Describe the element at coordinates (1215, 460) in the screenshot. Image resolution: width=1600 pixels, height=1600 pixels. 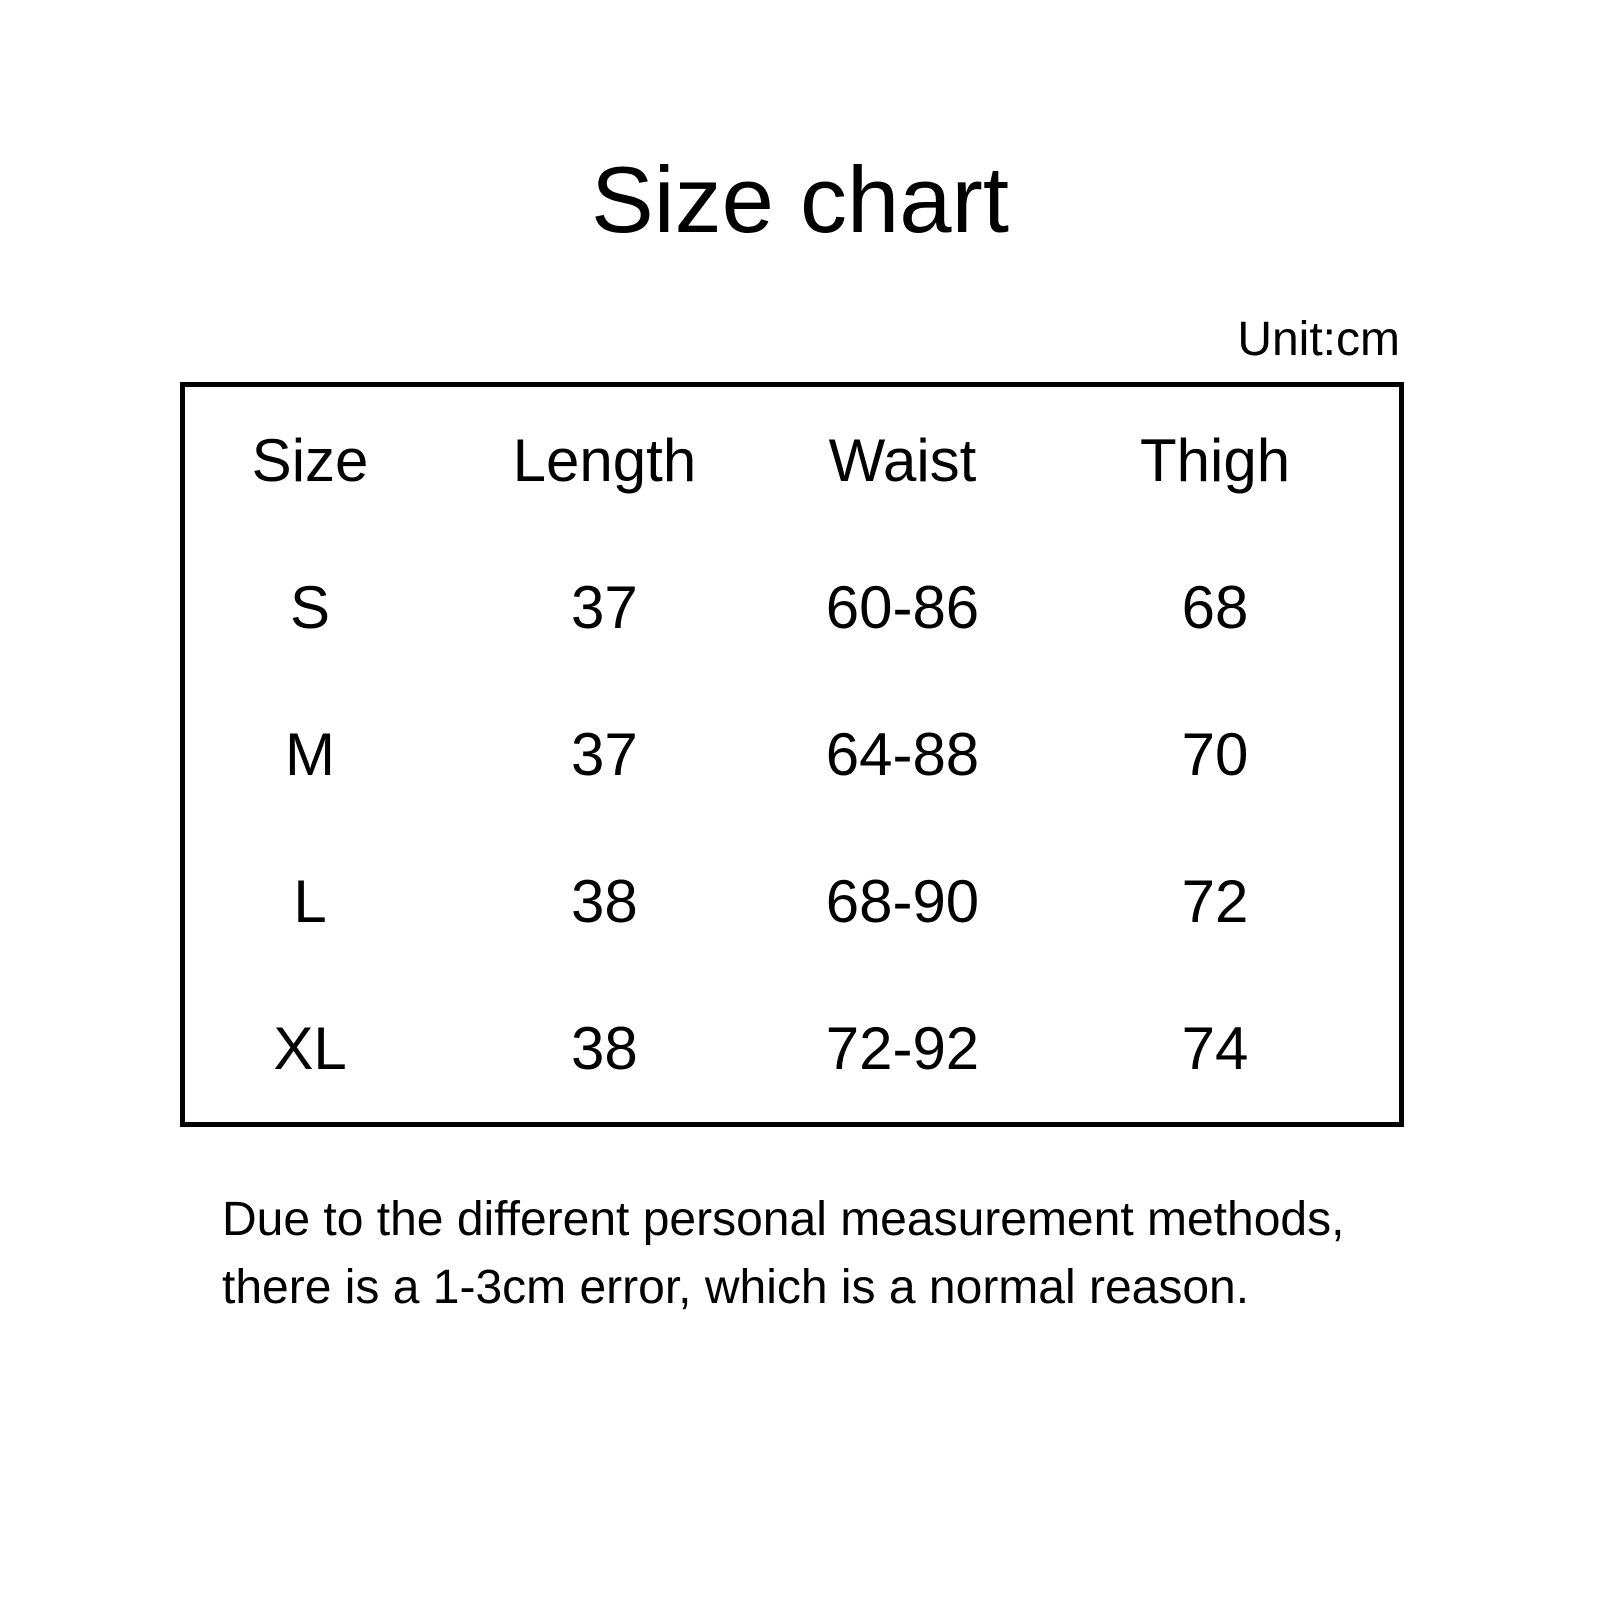
I see `column-header-thigh: Thigh` at that location.